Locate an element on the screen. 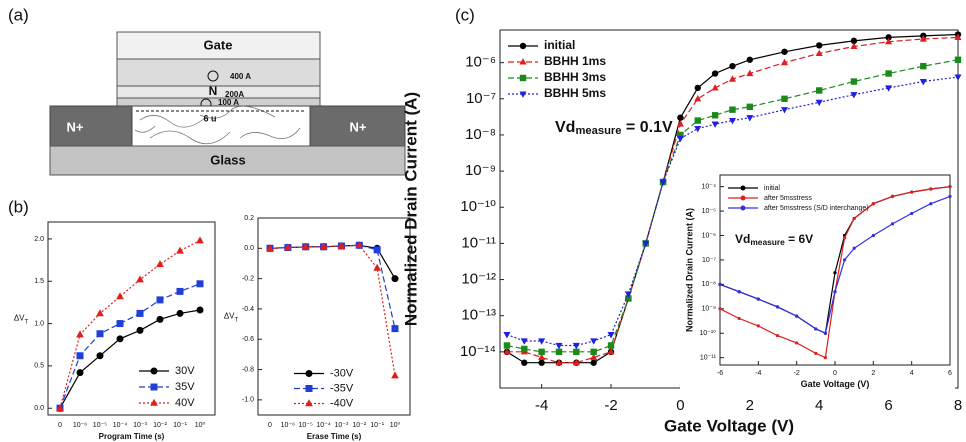 The image size is (966, 442). legend-label: 35V is located at coordinates (185, 387).